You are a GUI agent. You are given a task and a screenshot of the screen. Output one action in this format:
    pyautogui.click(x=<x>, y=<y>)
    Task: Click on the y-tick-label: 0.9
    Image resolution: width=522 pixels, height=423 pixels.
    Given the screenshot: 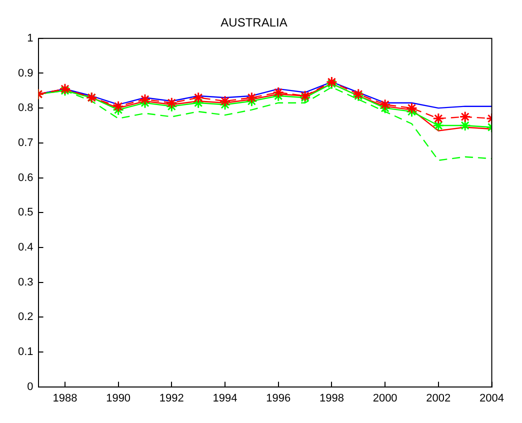 What is the action you would take?
    pyautogui.click(x=26, y=73)
    